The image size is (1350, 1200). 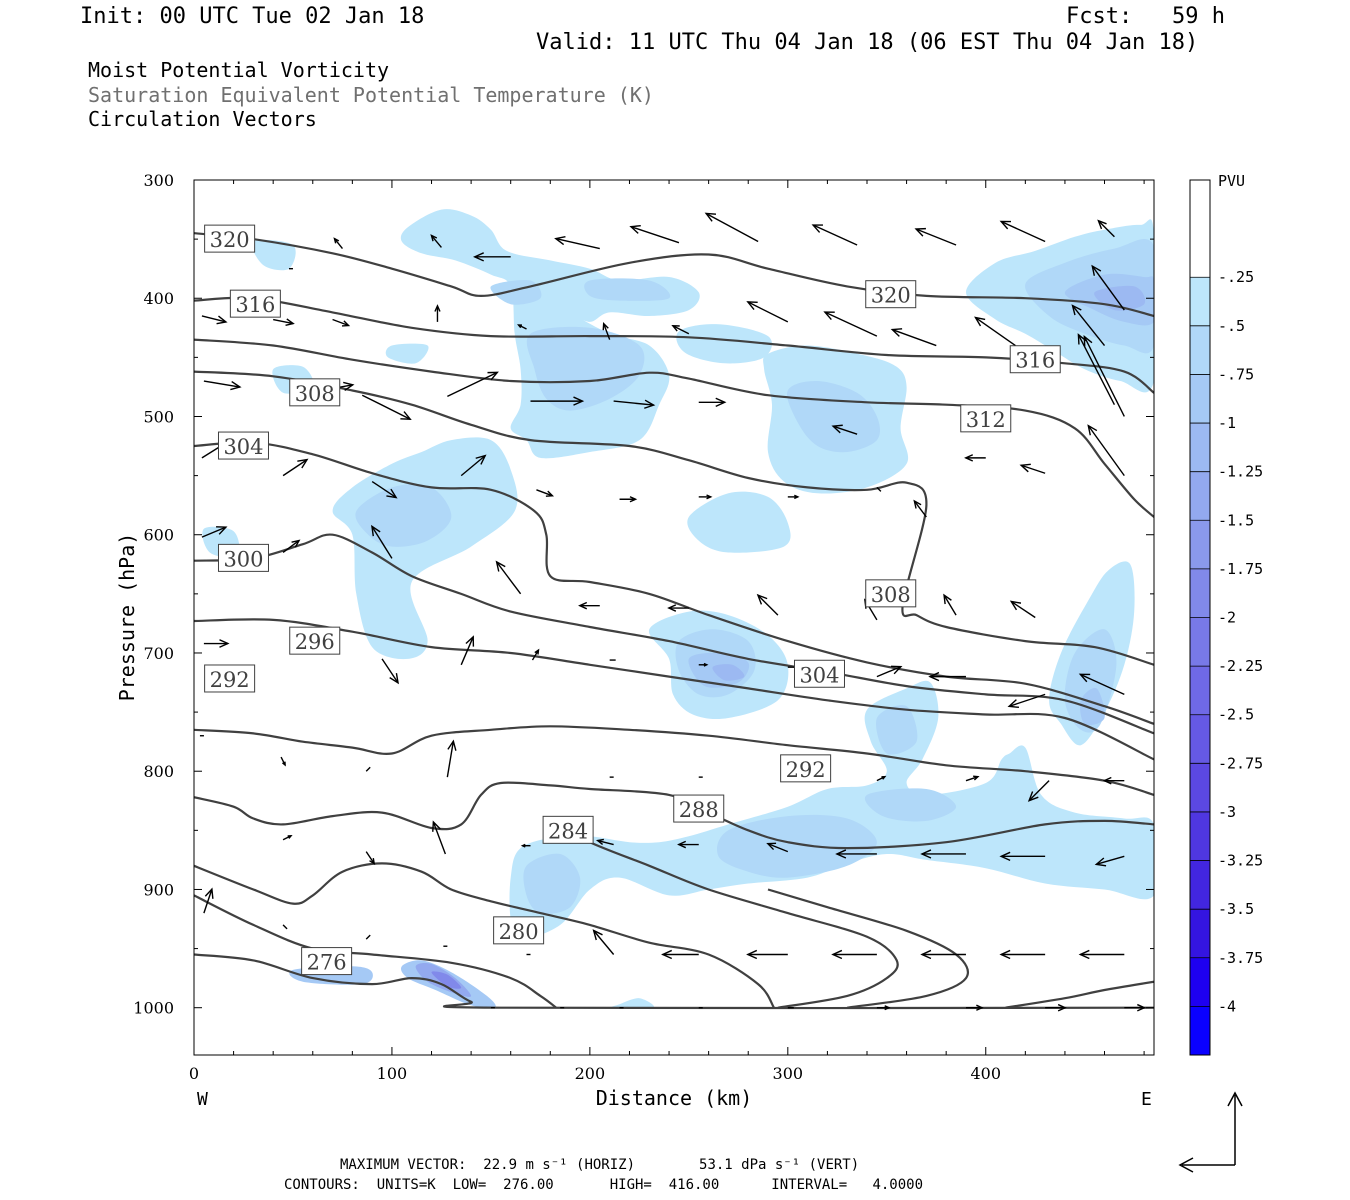 I want to click on y-tick-label-400: 400, so click(x=158, y=298).